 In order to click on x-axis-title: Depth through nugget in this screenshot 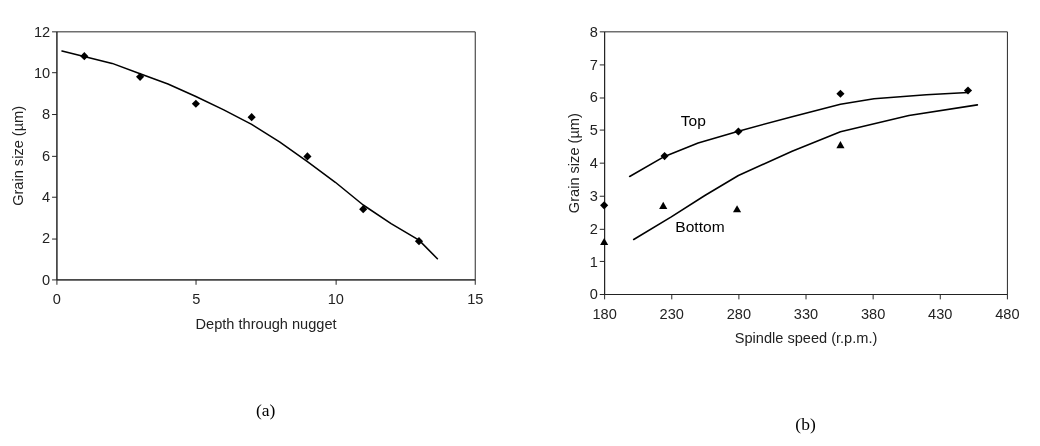, I will do `click(266, 323)`.